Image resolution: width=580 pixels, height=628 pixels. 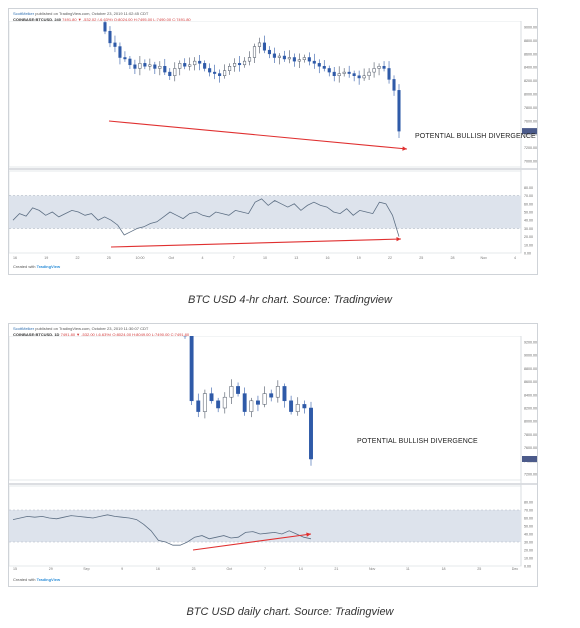 What do you see at coordinates (48, 579) in the screenshot?
I see `tradingview-logo: TradingView` at bounding box center [48, 579].